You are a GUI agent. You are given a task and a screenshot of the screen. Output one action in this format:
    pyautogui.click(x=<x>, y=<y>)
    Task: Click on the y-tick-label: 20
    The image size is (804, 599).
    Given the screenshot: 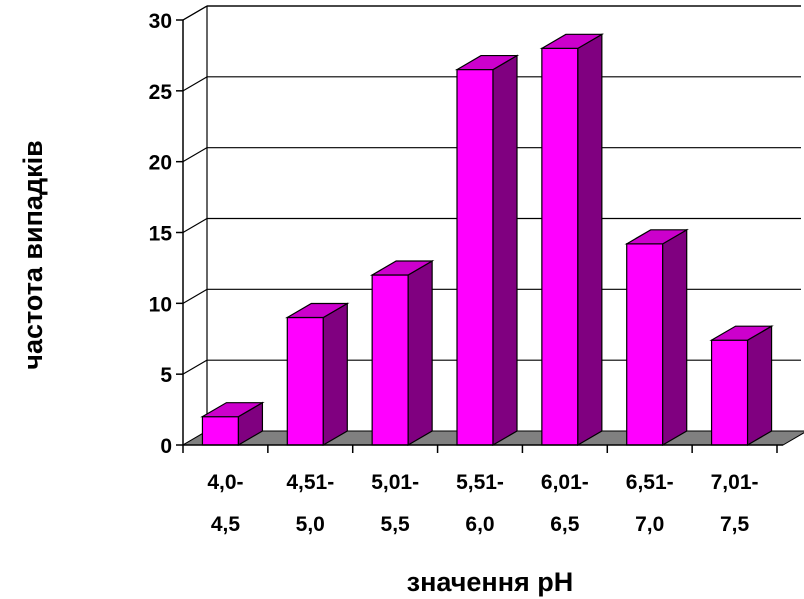 What is the action you would take?
    pyautogui.click(x=160, y=163)
    